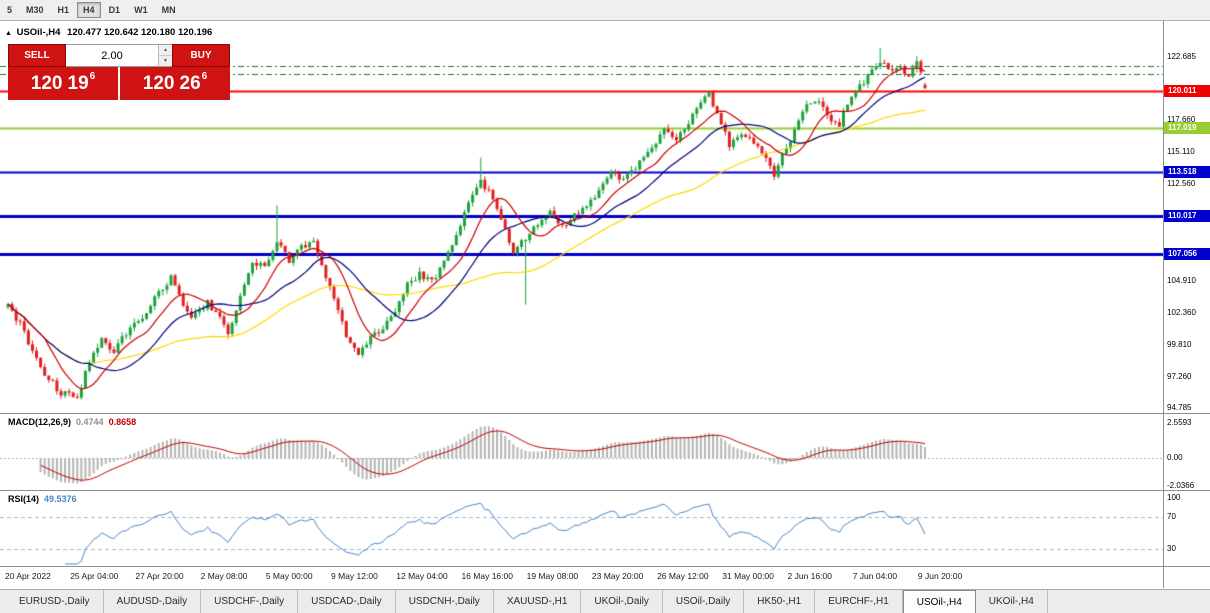  I want to click on rsi-axis-label: 30, so click(1171, 548).